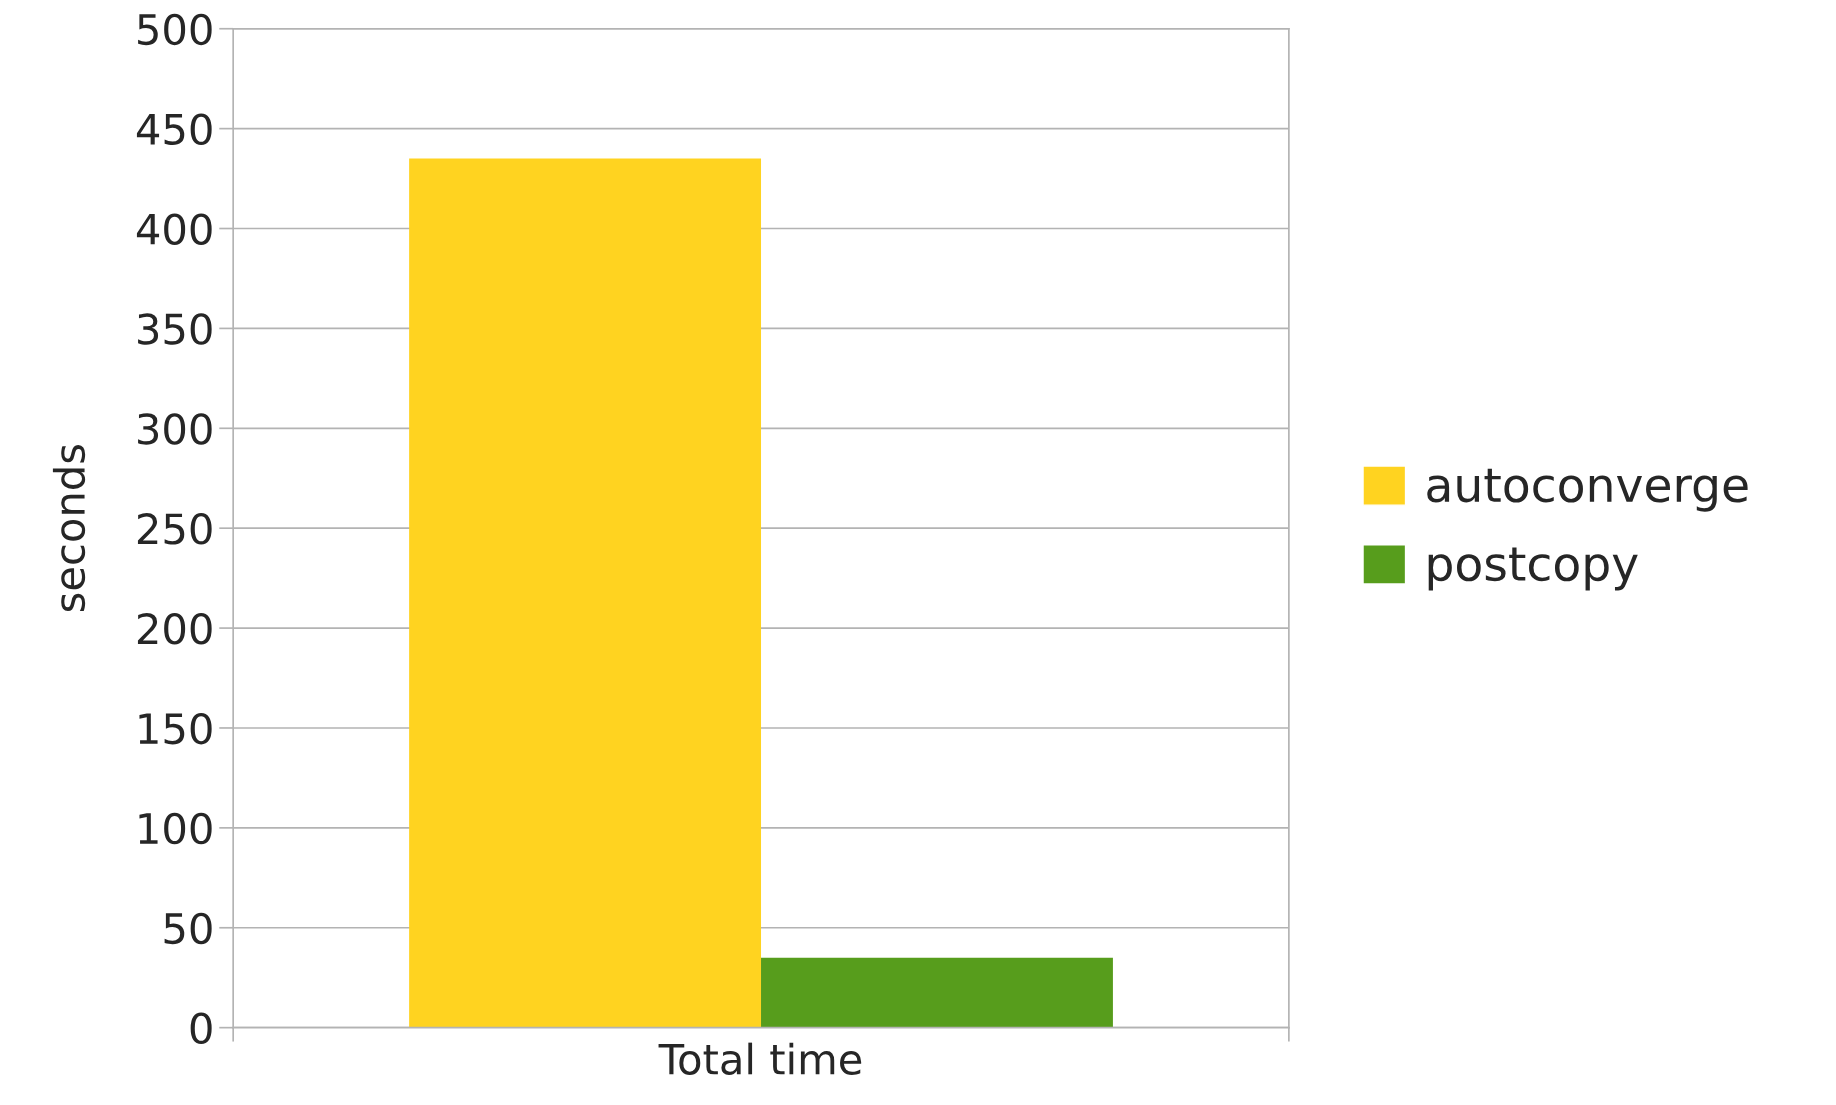  Describe the element at coordinates (760, 1058) in the screenshot. I see `x-tick-label: Total time` at that location.